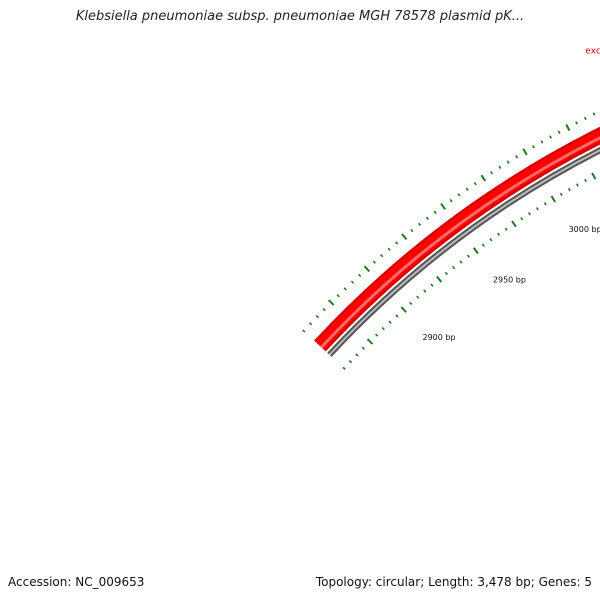 Image resolution: width=600 pixels, height=600 pixels. What do you see at coordinates (509, 279) in the screenshot?
I see `scale-label-2950: 2950 bp` at bounding box center [509, 279].